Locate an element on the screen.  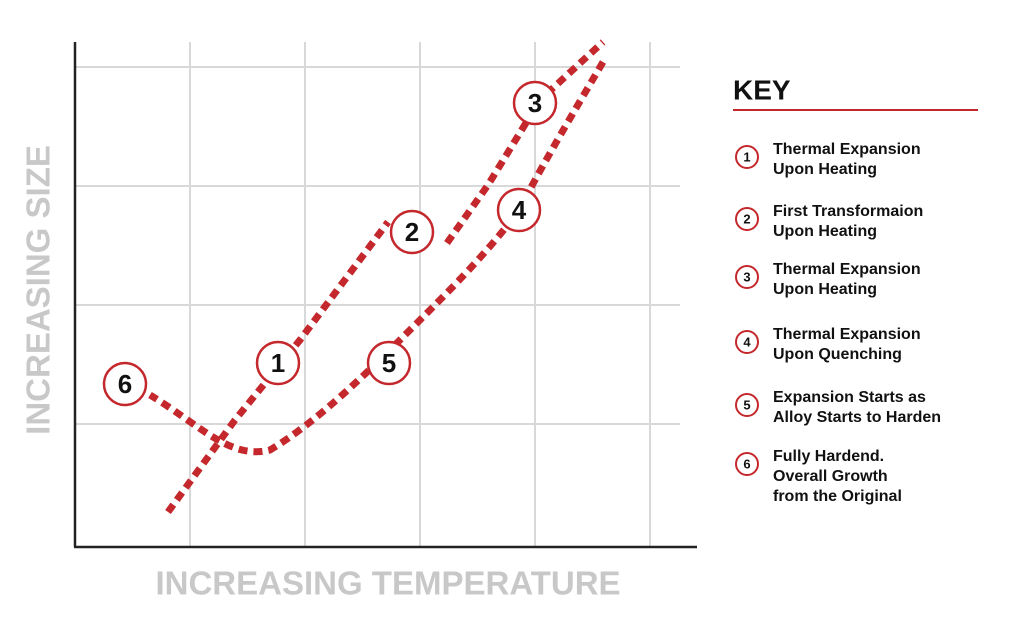
key-number: 6 is located at coordinates (746, 464).